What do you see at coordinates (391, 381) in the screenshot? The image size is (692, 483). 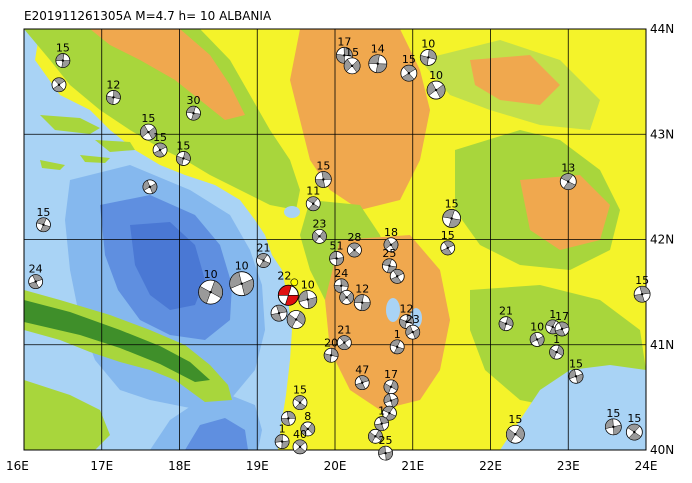 I see `focal-mechanism: 17` at bounding box center [391, 381].